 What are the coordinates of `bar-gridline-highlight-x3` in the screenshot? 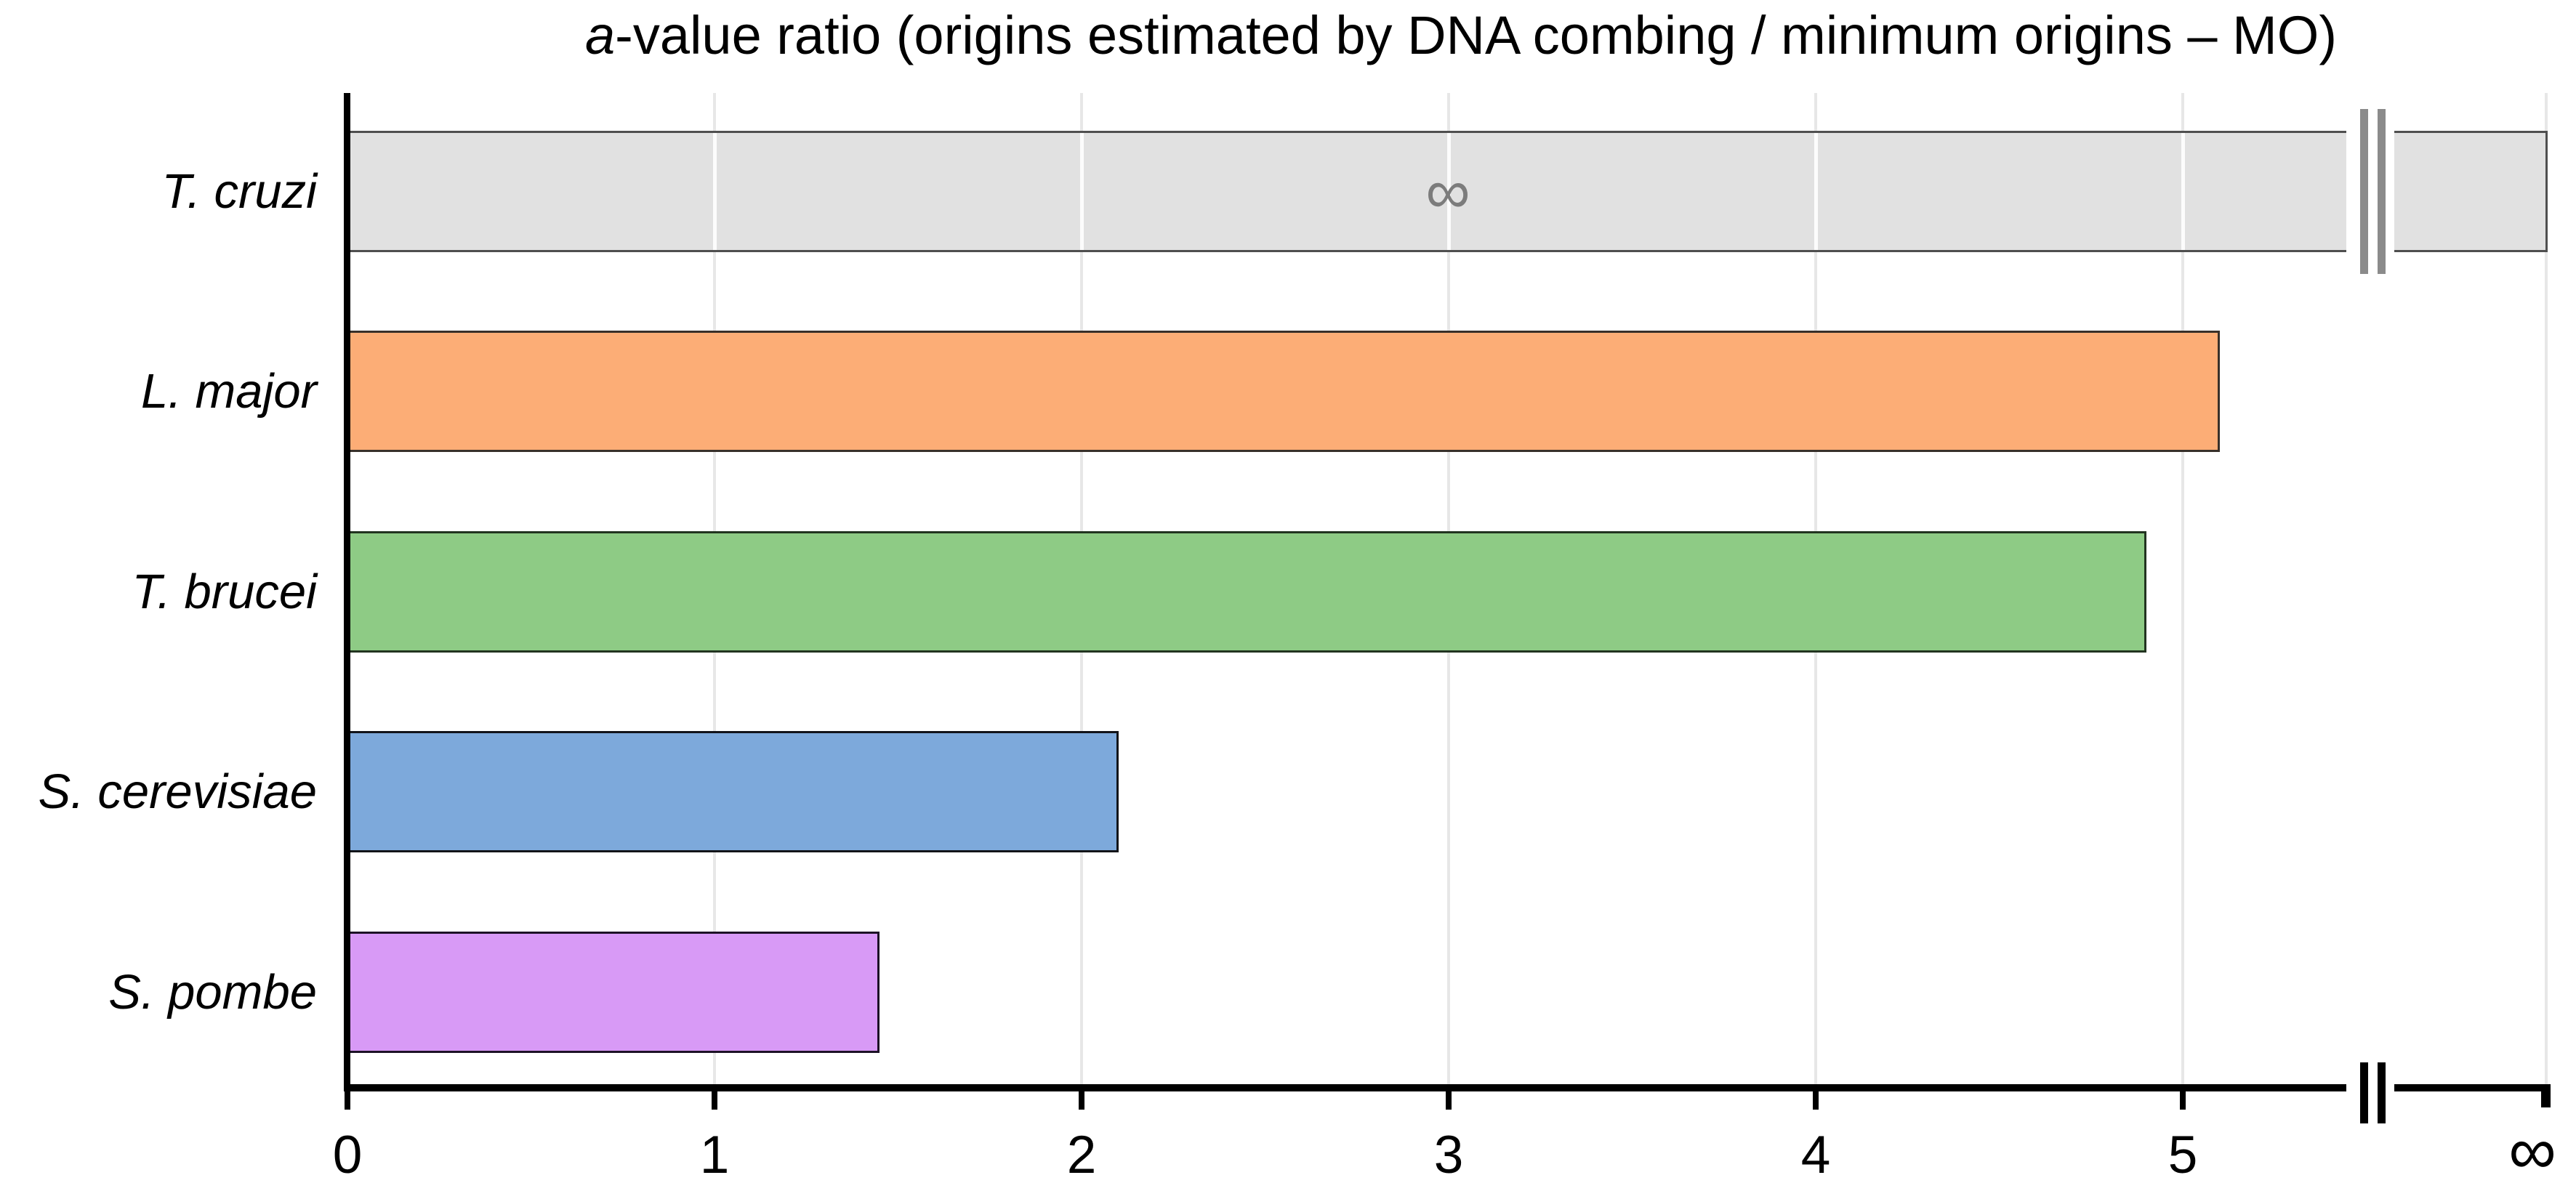 It's located at (1449, 191).